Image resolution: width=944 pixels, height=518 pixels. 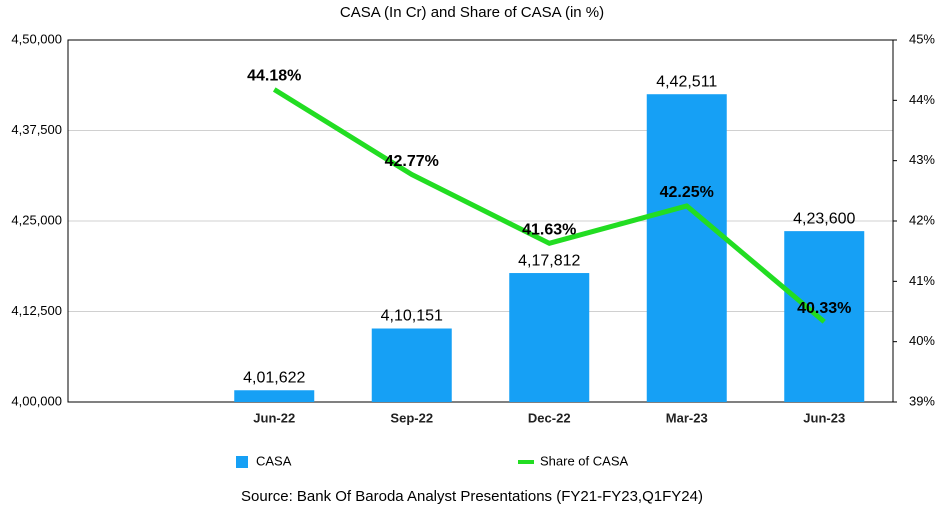 I want to click on legend-label: CASA, so click(x=274, y=460).